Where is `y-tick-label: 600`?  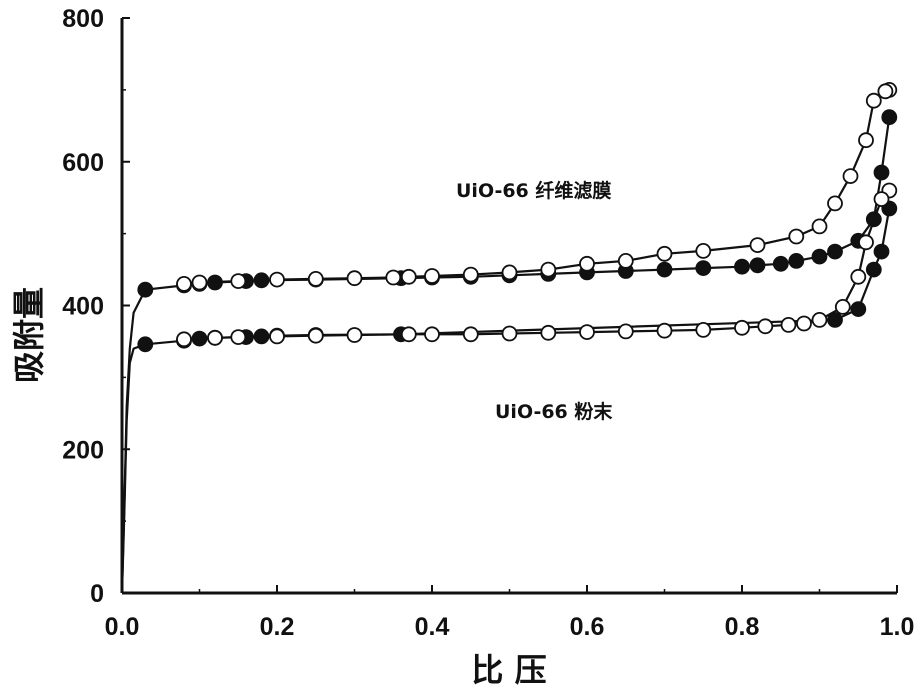
y-tick-label: 600 is located at coordinates (83, 163).